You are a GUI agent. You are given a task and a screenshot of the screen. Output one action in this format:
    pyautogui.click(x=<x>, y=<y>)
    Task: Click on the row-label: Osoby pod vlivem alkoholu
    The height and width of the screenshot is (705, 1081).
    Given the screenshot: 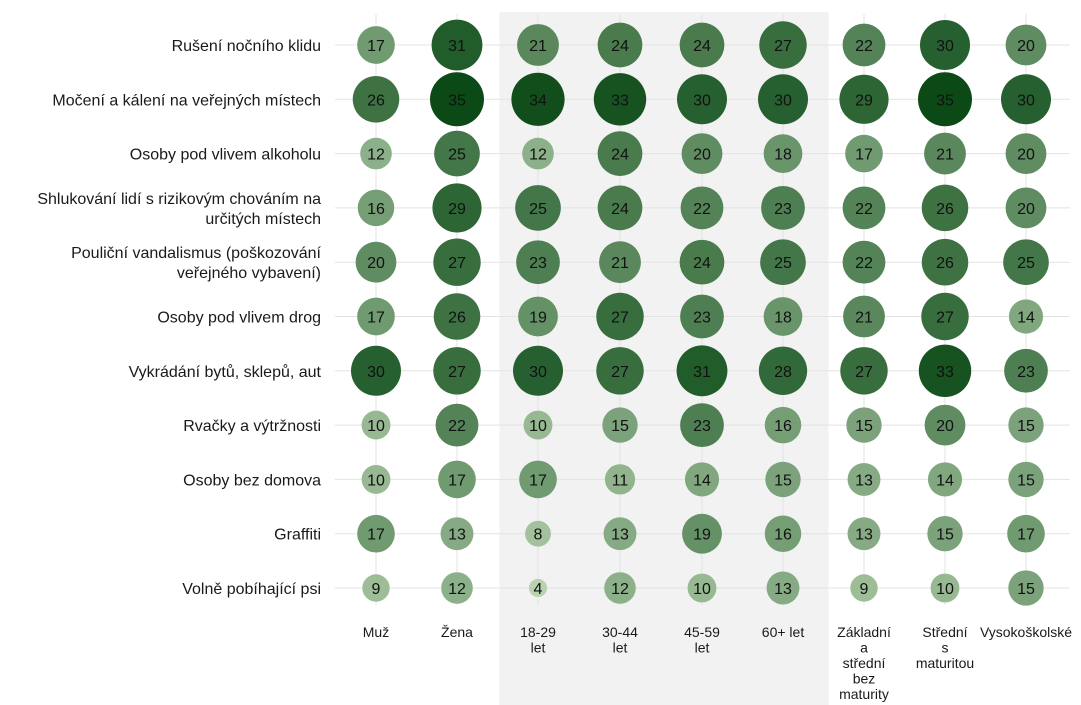 What is the action you would take?
    pyautogui.click(x=225, y=155)
    